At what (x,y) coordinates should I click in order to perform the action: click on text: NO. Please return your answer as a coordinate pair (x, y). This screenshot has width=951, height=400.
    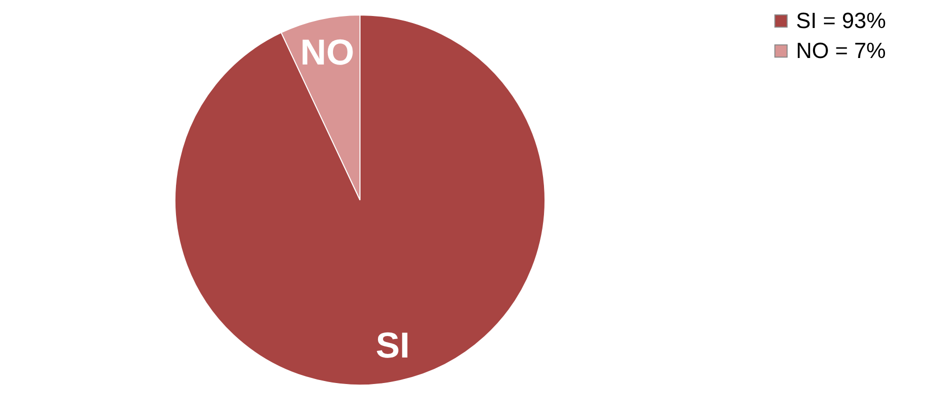
    Looking at the image, I should click on (327, 52).